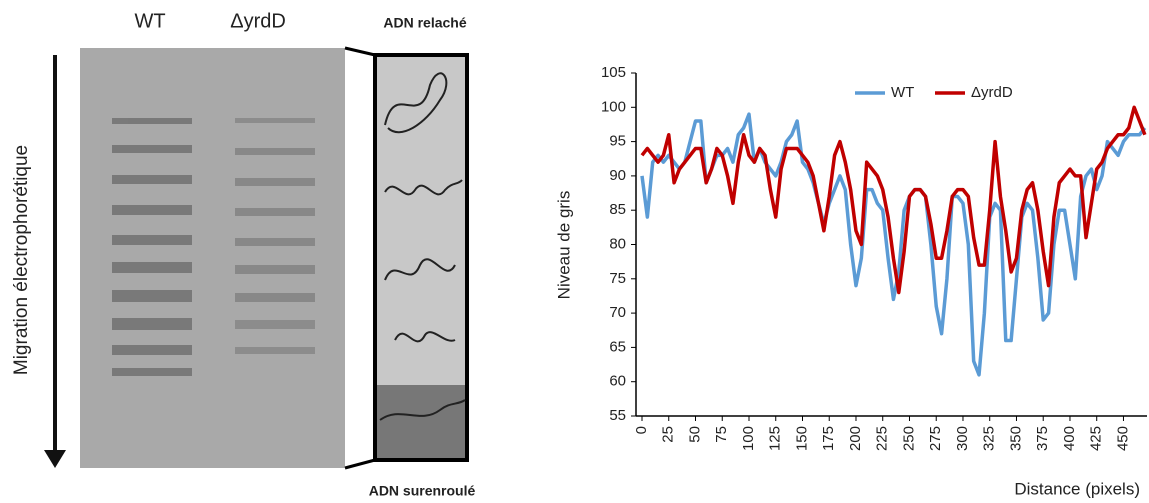  I want to click on legend-label: ΔyrdD, so click(992, 92).